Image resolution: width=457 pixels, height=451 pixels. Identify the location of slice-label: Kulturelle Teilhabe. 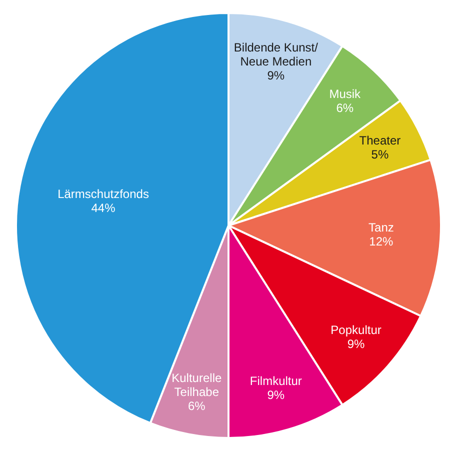
(197, 384).